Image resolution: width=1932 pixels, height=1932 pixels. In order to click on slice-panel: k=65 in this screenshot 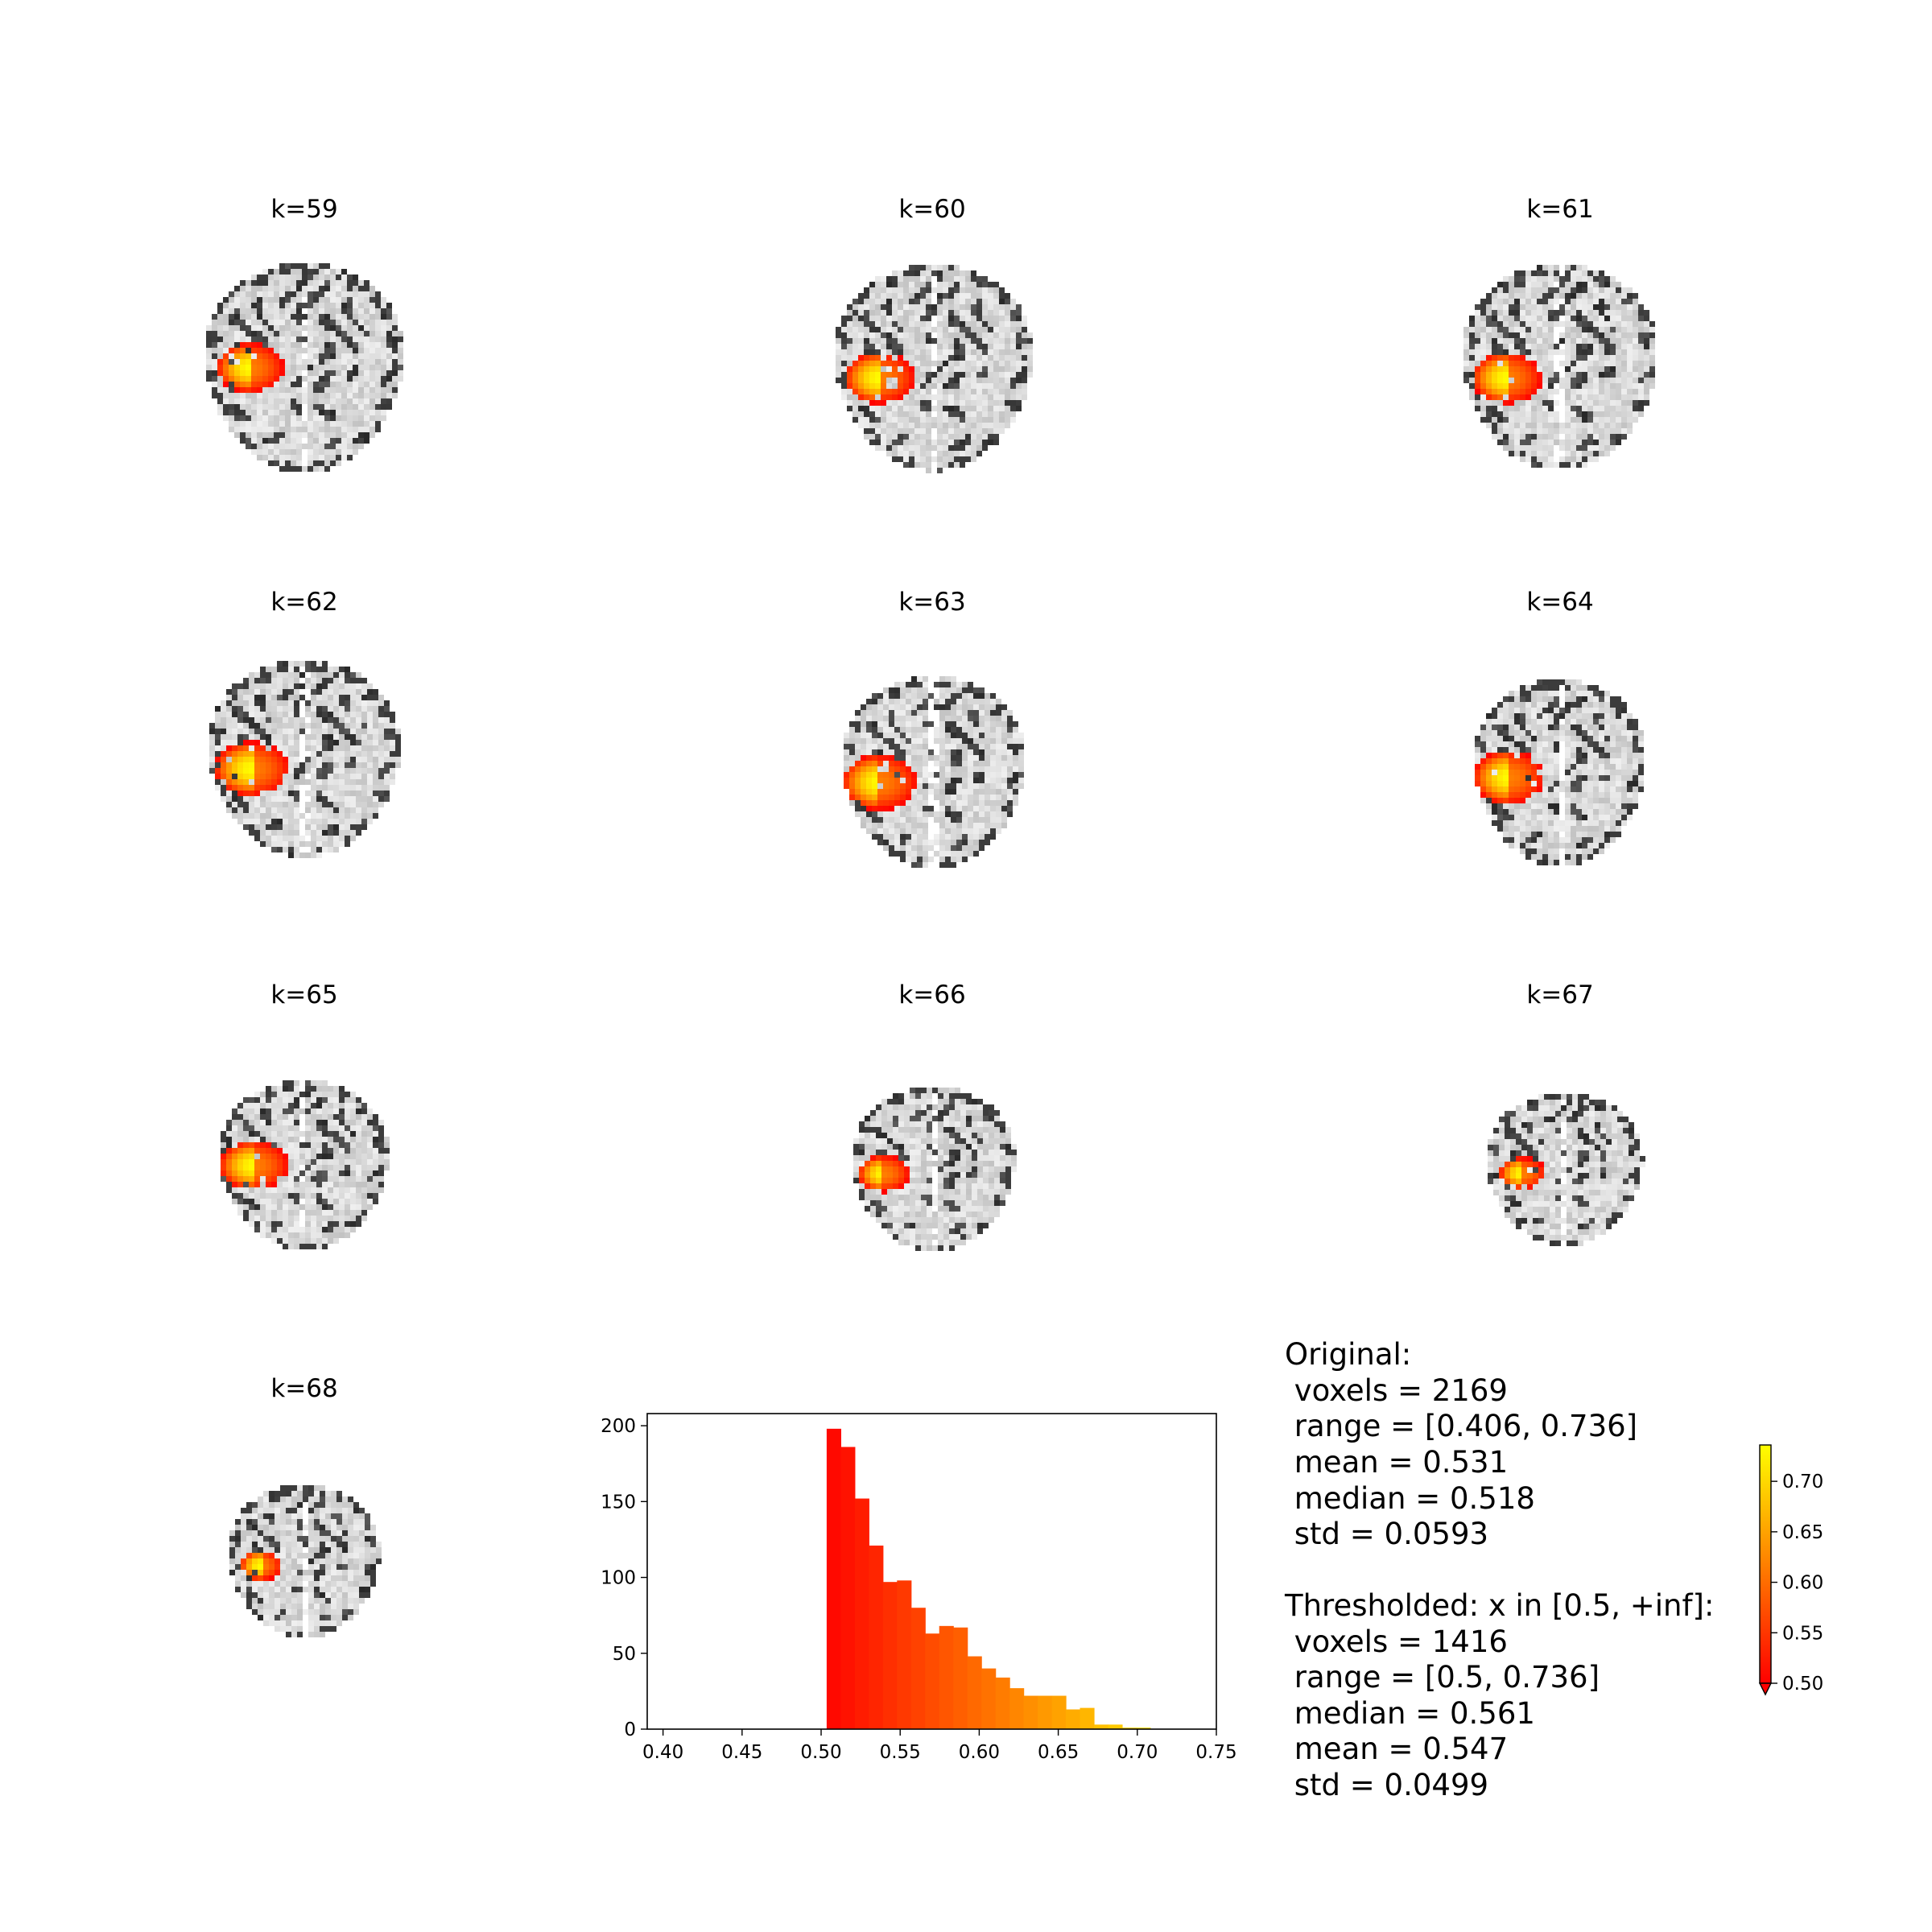, I will do `click(305, 1114)`.